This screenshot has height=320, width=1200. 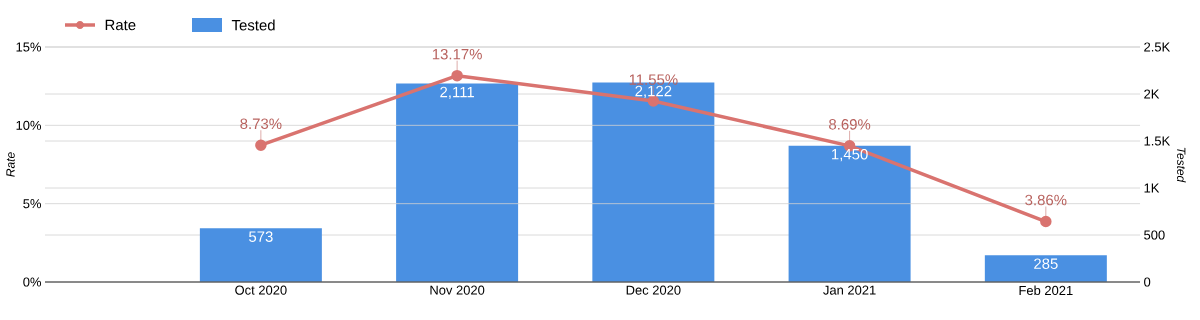 I want to click on data-label: 3.86%, so click(x=1046, y=200).